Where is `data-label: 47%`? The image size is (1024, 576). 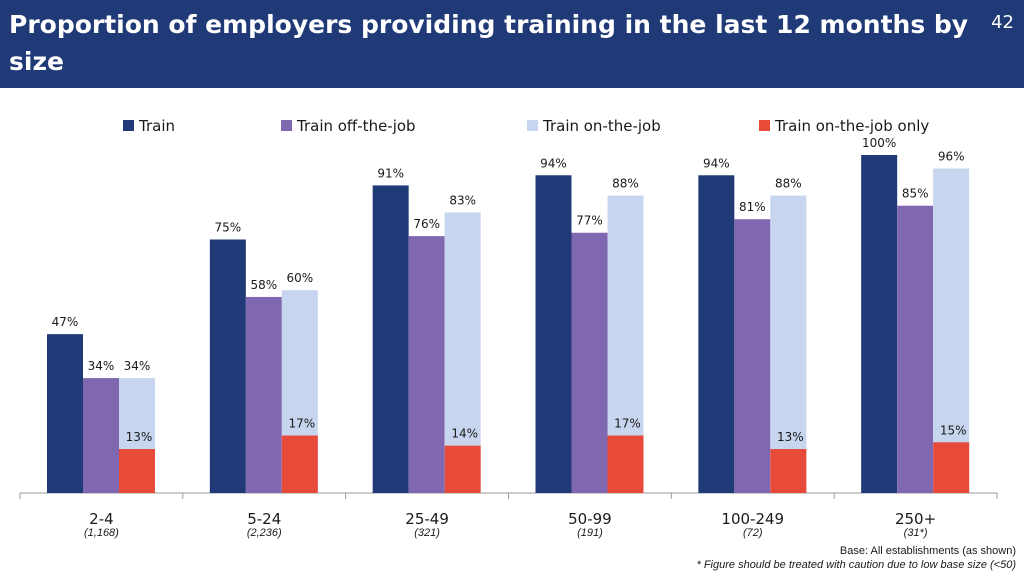
data-label: 47% is located at coordinates (65, 322).